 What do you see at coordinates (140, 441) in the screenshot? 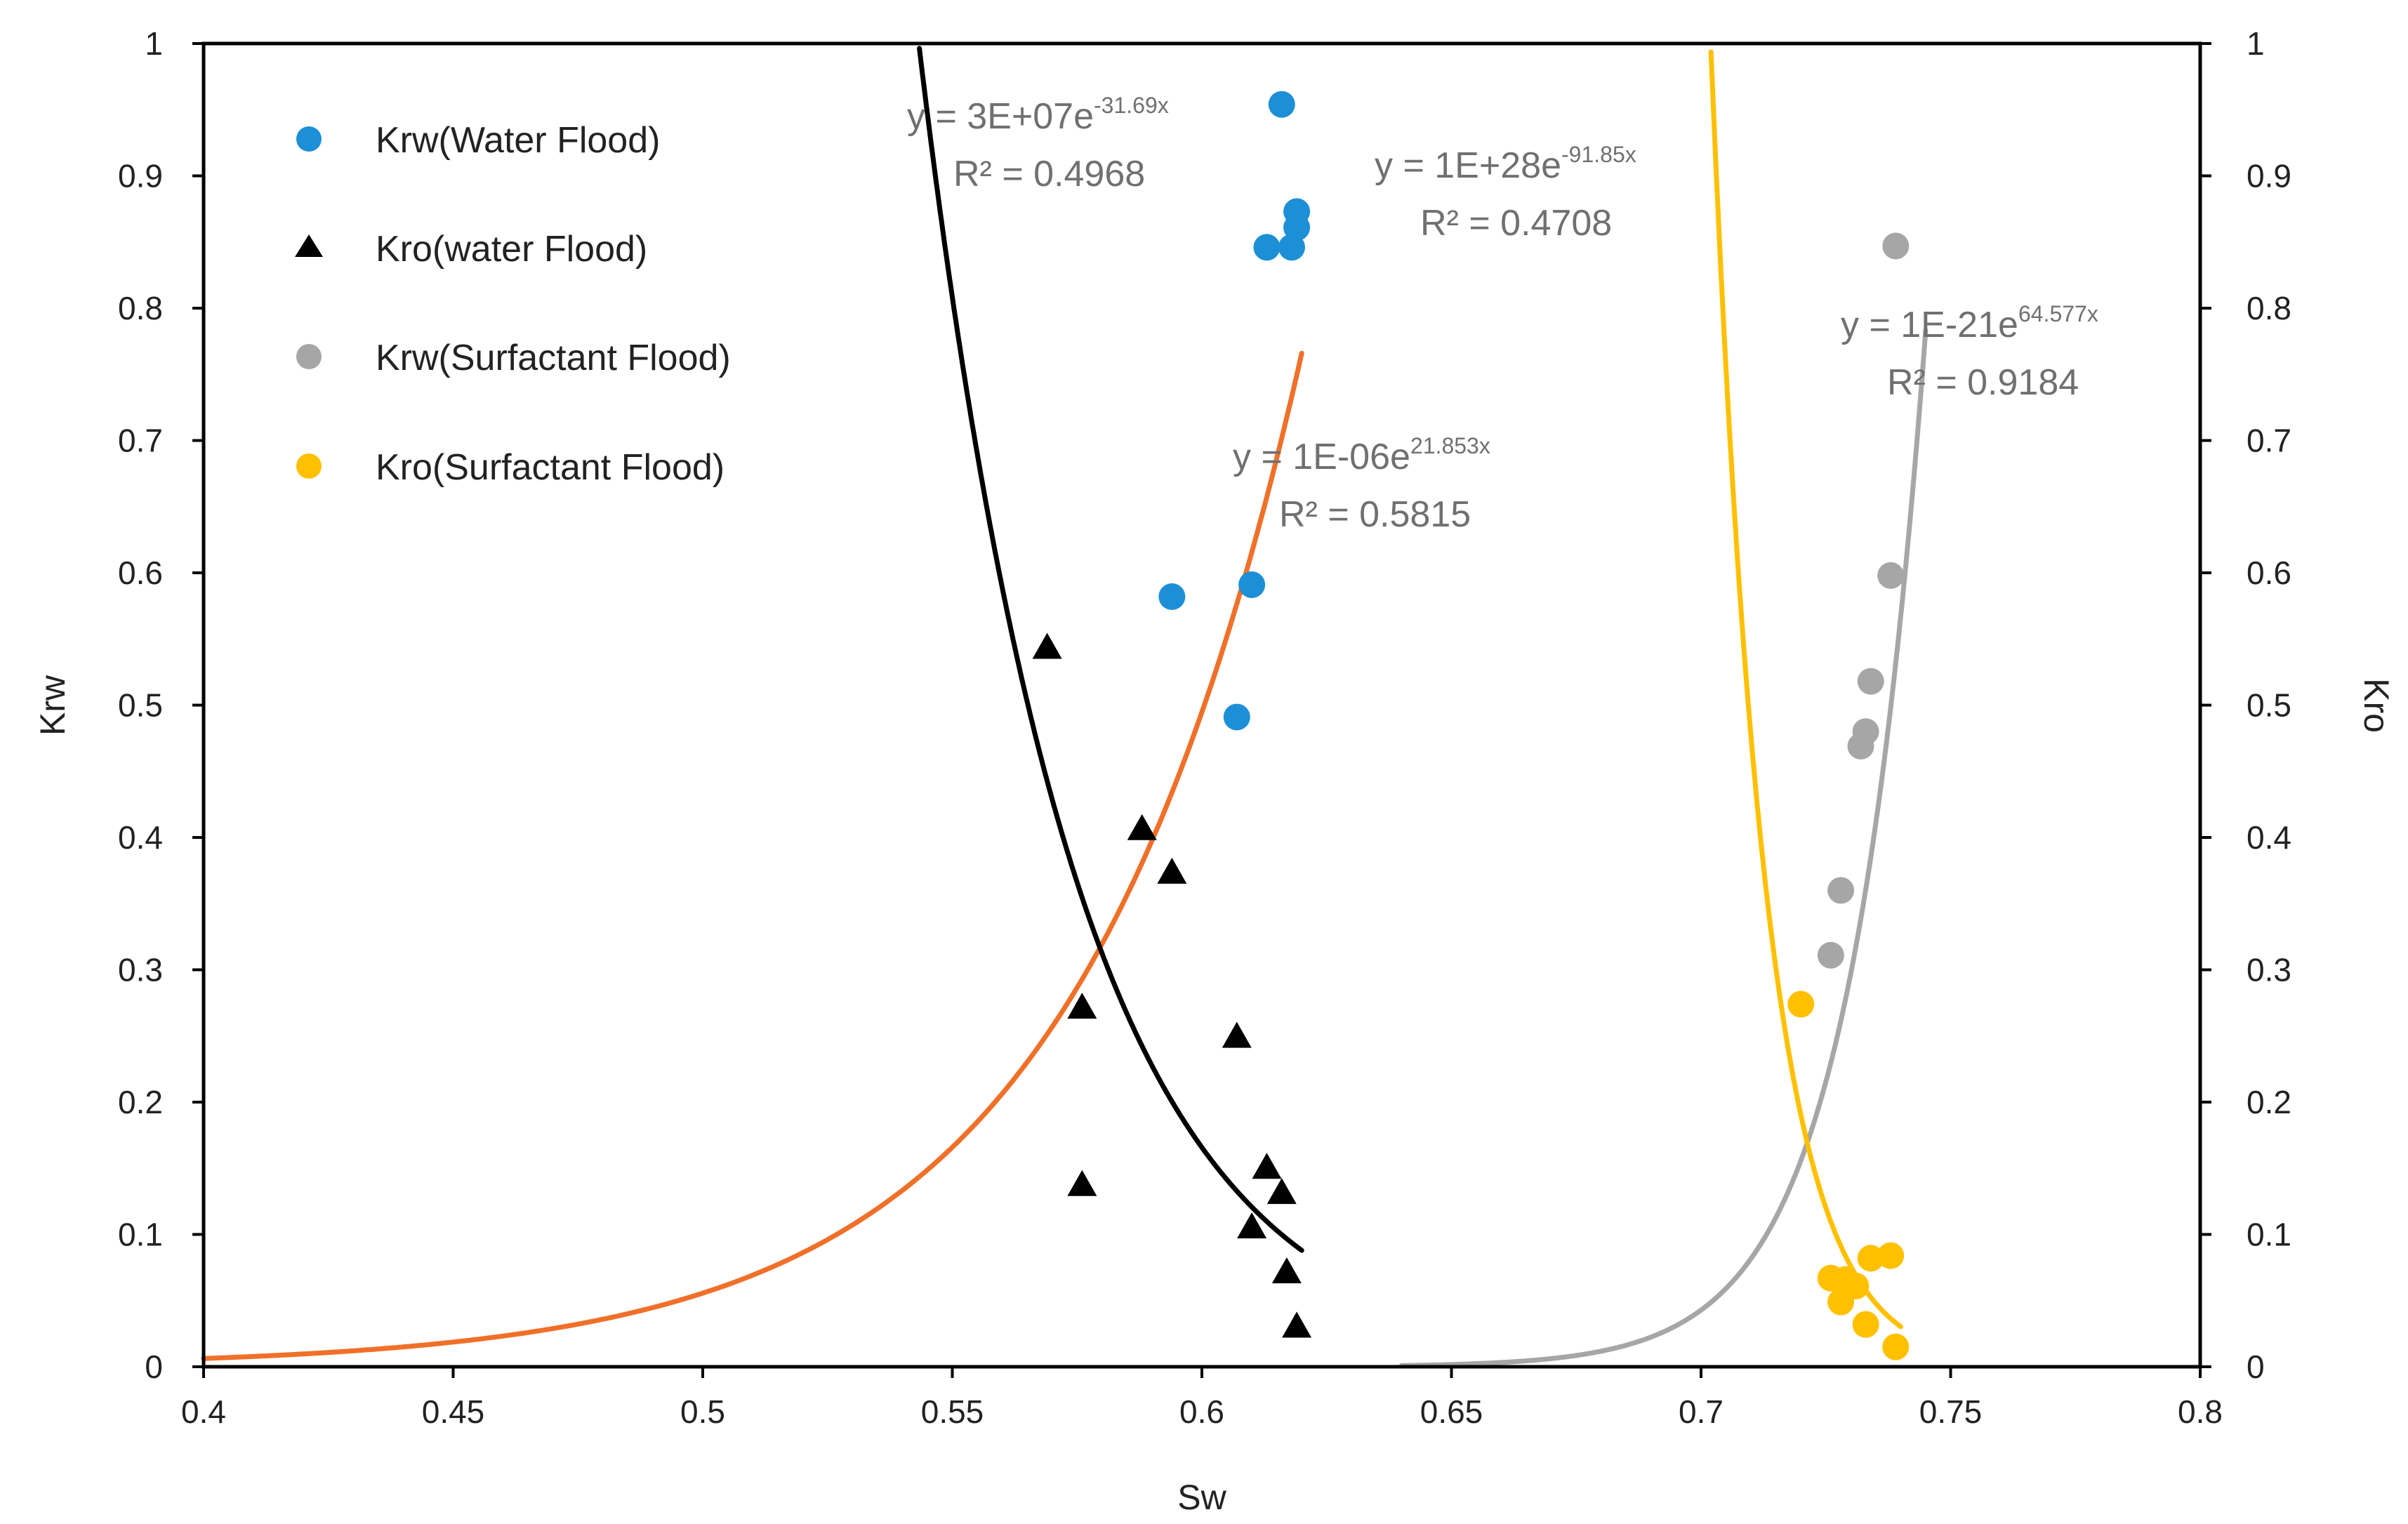
I see `y-tick-label: 0.7` at bounding box center [140, 441].